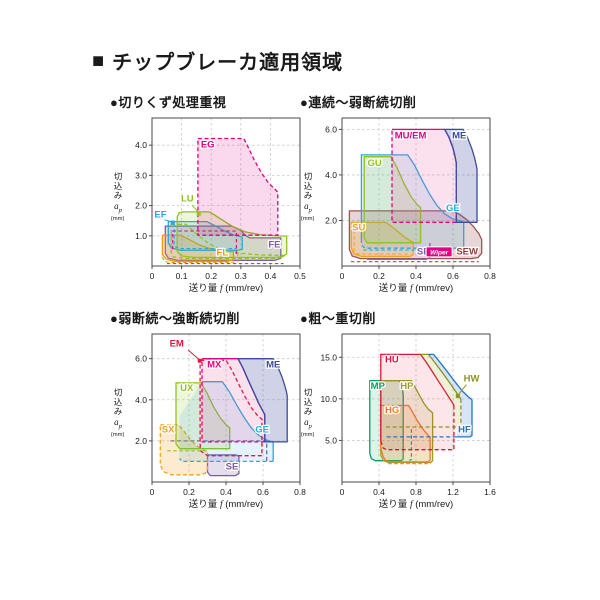  I want to click on region-border-HW, so click(423, 413).